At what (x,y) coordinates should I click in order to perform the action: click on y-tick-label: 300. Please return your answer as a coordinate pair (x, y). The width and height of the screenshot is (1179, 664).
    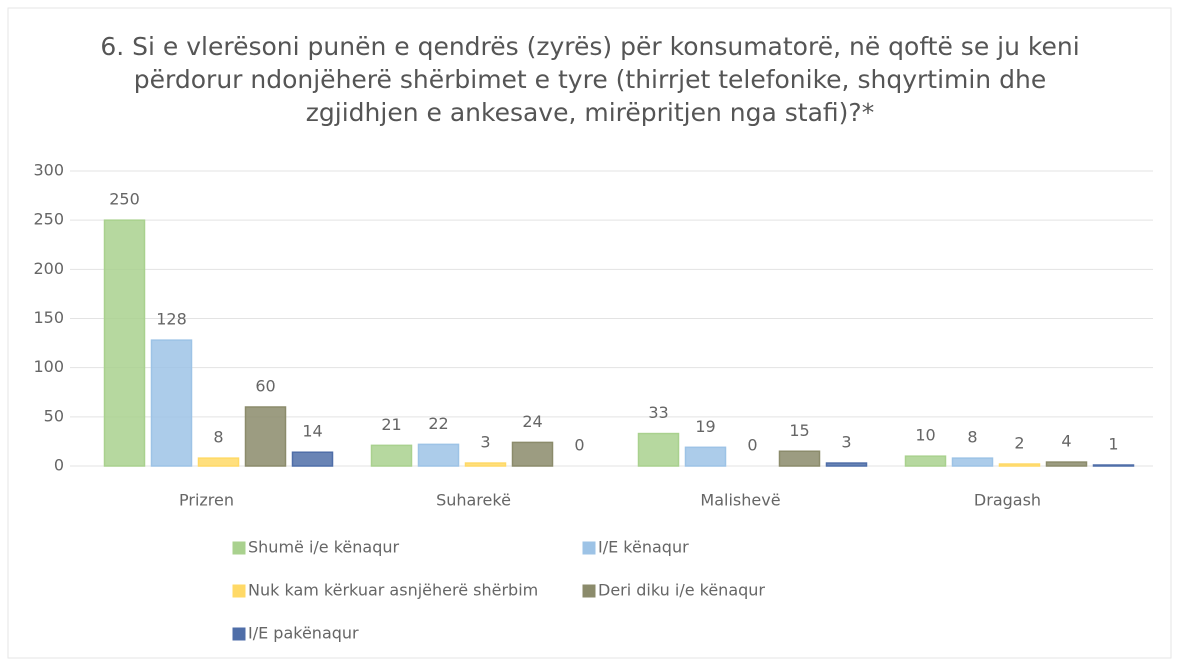
    Looking at the image, I should click on (48, 170).